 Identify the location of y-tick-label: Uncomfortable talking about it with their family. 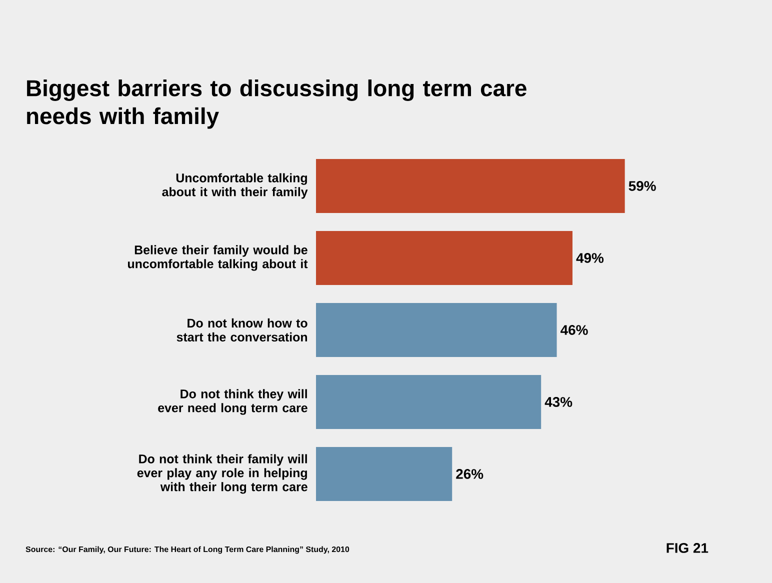
(235, 186).